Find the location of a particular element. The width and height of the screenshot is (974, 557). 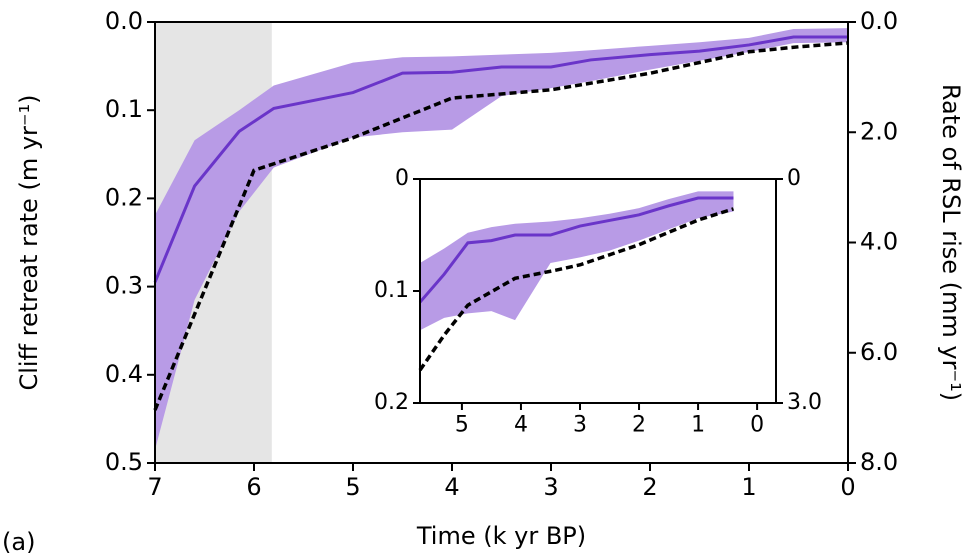

x-tick-label: 7 is located at coordinates (154, 487).